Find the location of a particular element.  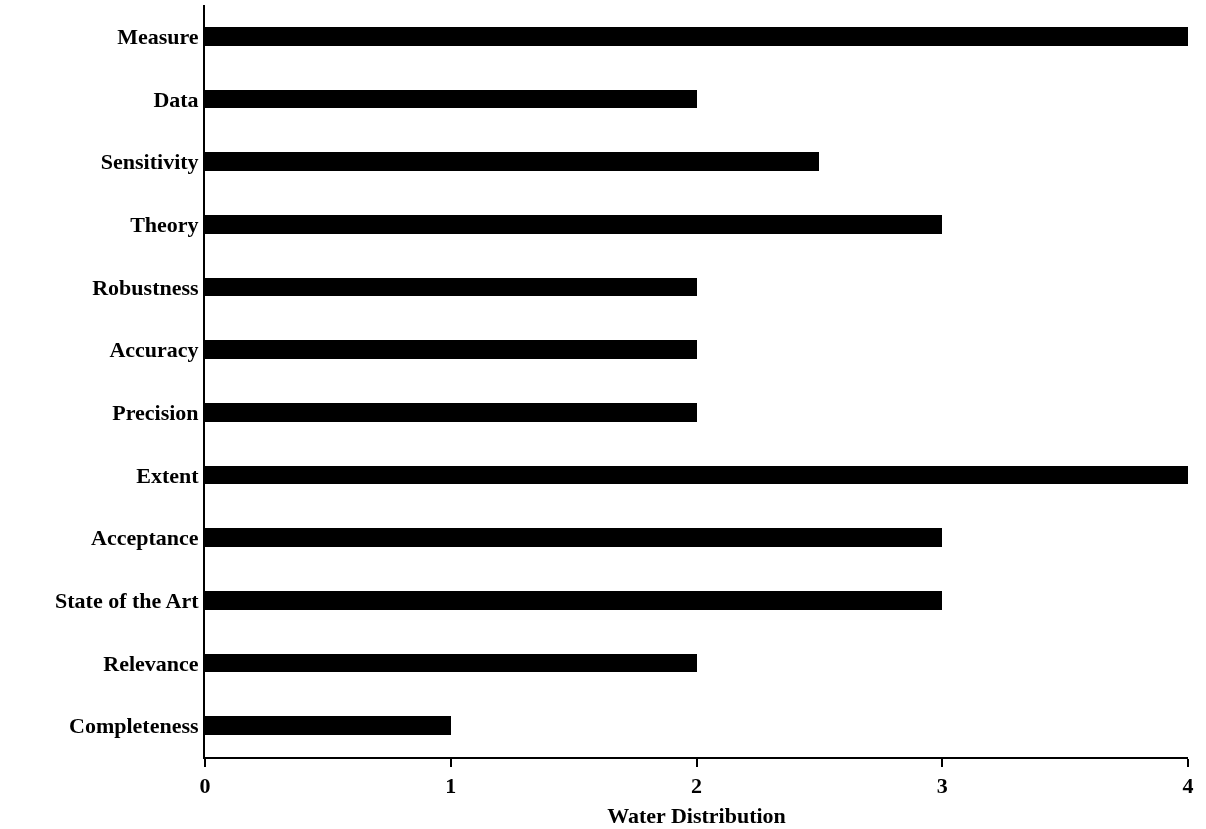

x-tick-label: 0 is located at coordinates (205, 786).